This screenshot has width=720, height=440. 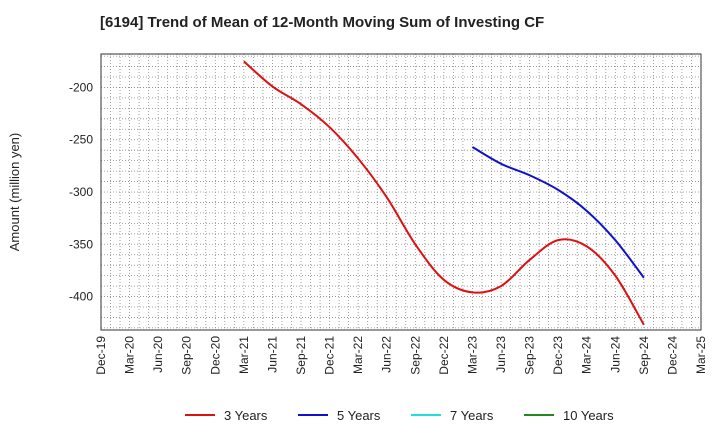 What do you see at coordinates (158, 354) in the screenshot?
I see `x-tick-label: Jun-20` at bounding box center [158, 354].